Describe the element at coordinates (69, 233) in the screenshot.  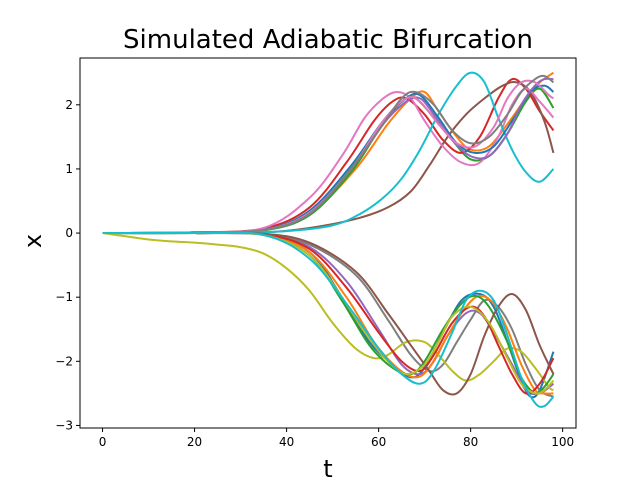
I see `y-tick-label: 0` at that location.